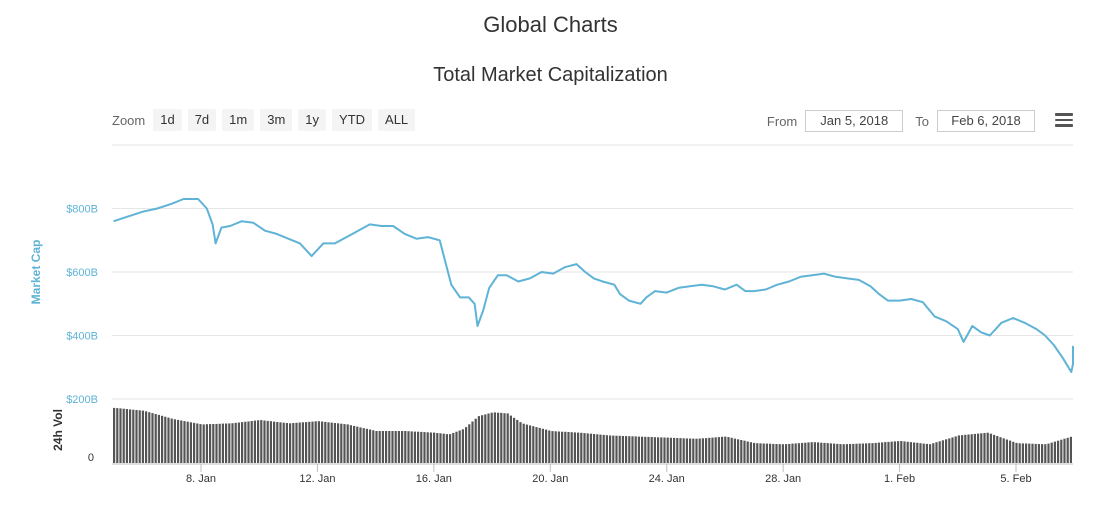 The image size is (1101, 508). Describe the element at coordinates (854, 121) in the screenshot. I see `from-date-input: Jan 5, 2018` at that location.